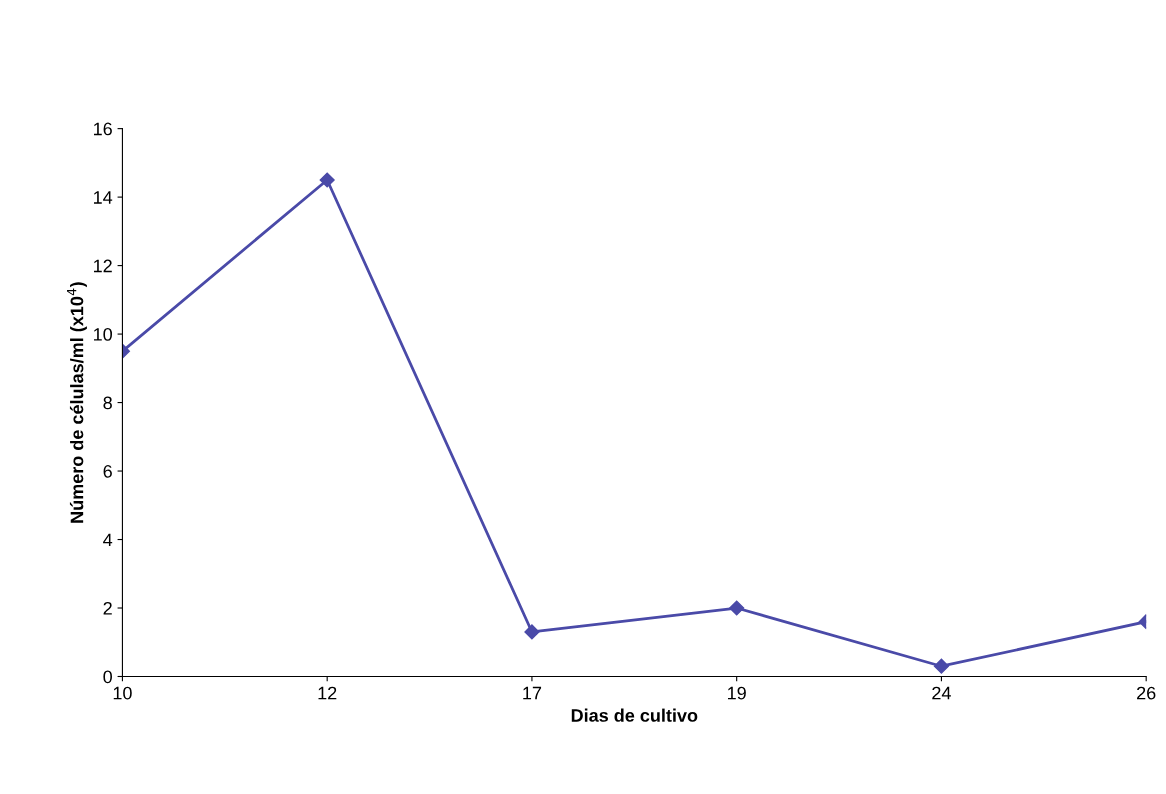  Describe the element at coordinates (327, 693) in the screenshot. I see `x-tick-label: 12` at that location.